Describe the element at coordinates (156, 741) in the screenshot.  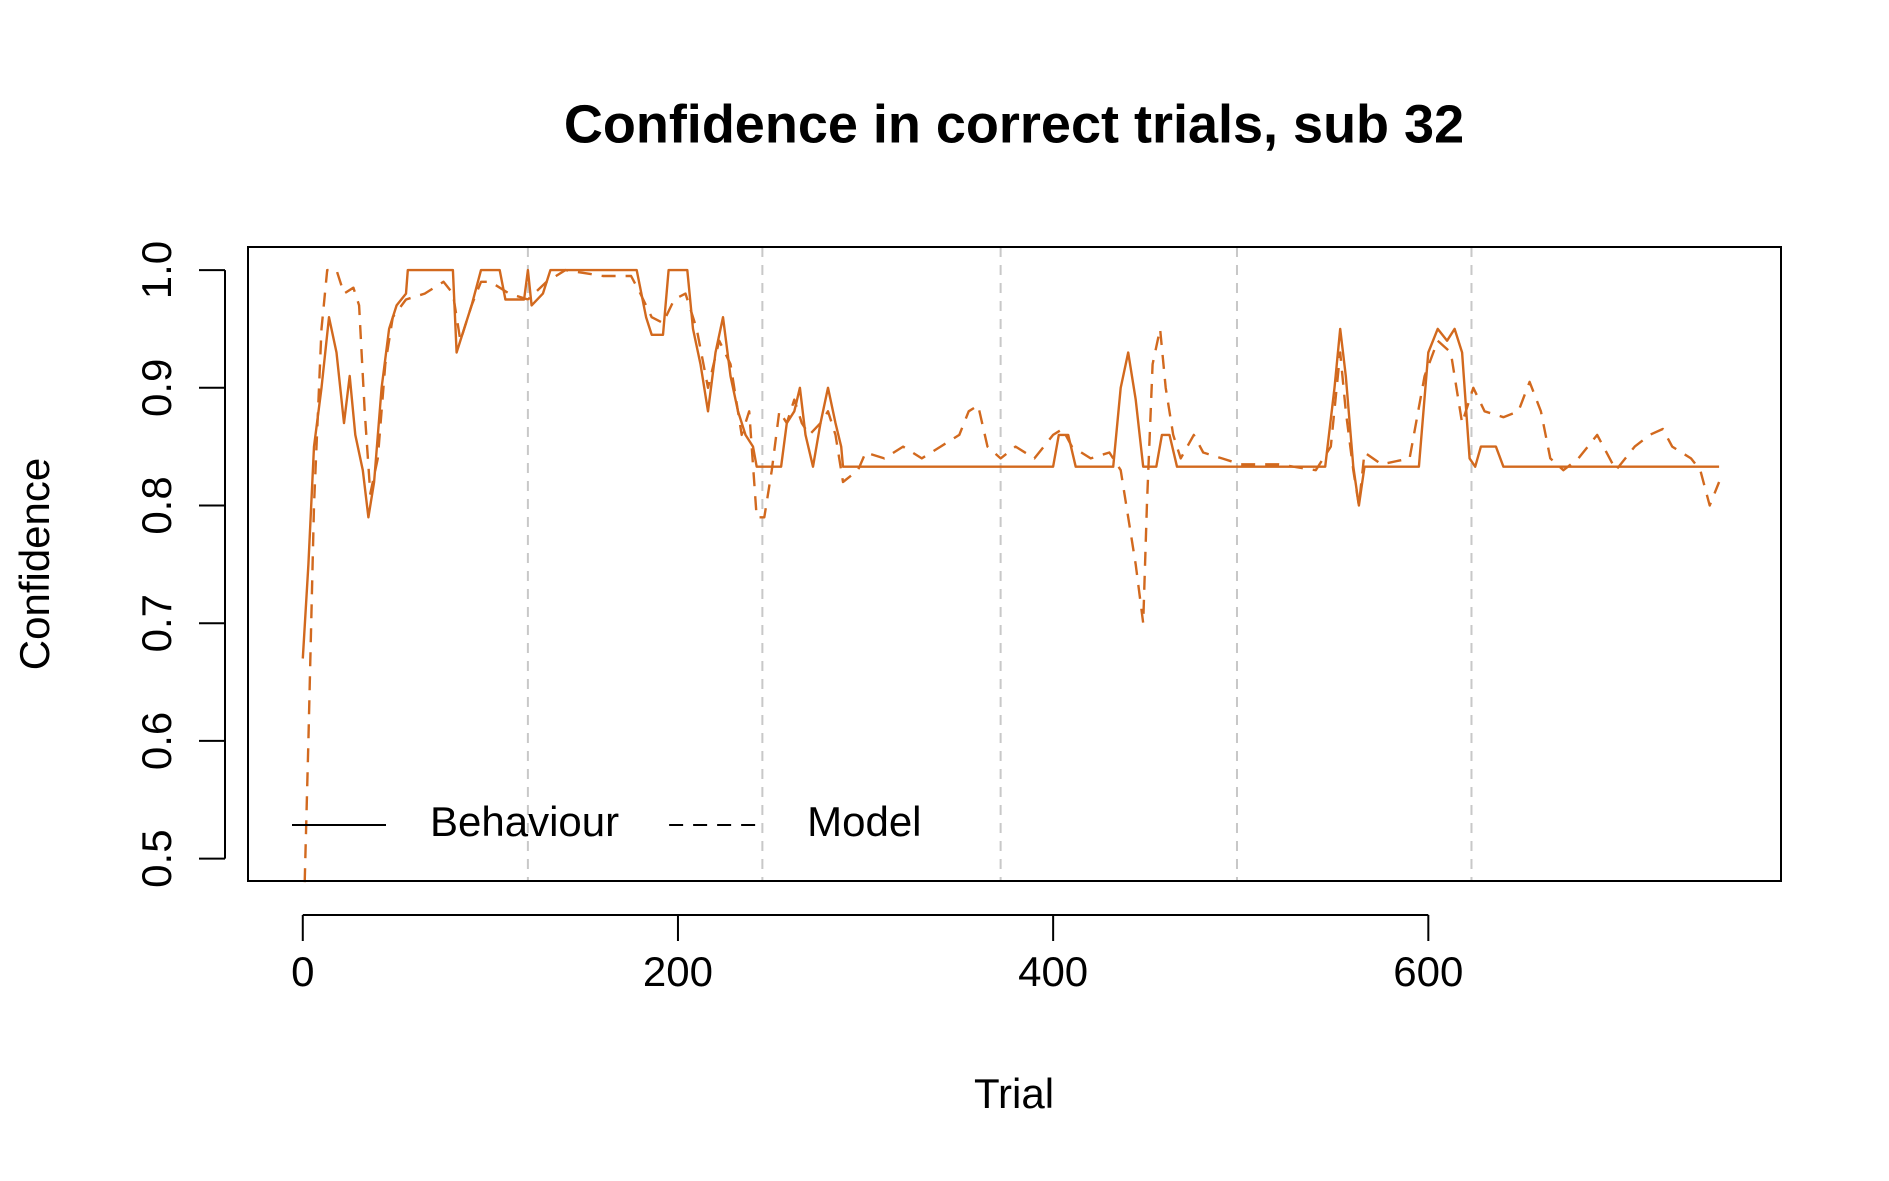
I see `y-tick-label: 0.6` at that location.